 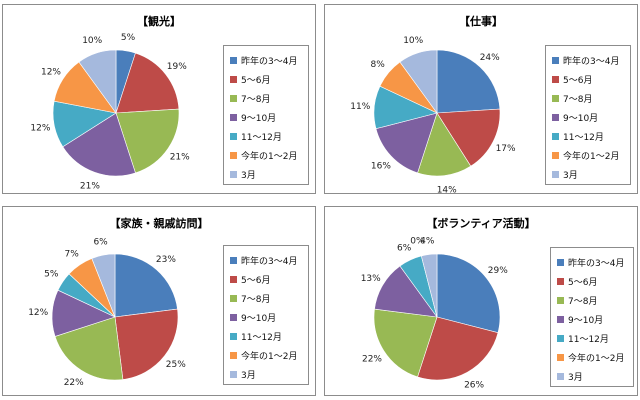 I want to click on pie-chart: 5% 19% 21% 21% 12% 12% 10%, so click(x=110, y=112).